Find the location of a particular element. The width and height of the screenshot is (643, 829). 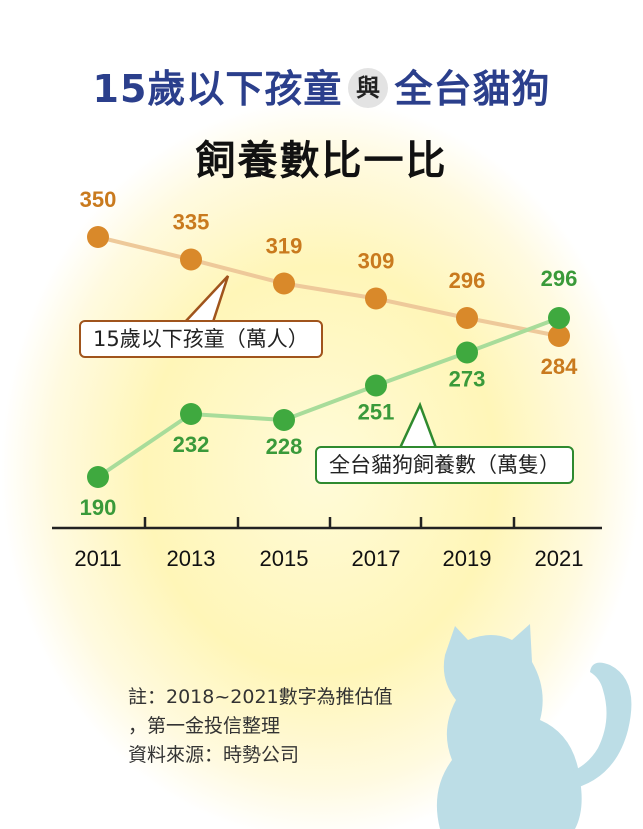

data-label-1: 273 is located at coordinates (467, 379).